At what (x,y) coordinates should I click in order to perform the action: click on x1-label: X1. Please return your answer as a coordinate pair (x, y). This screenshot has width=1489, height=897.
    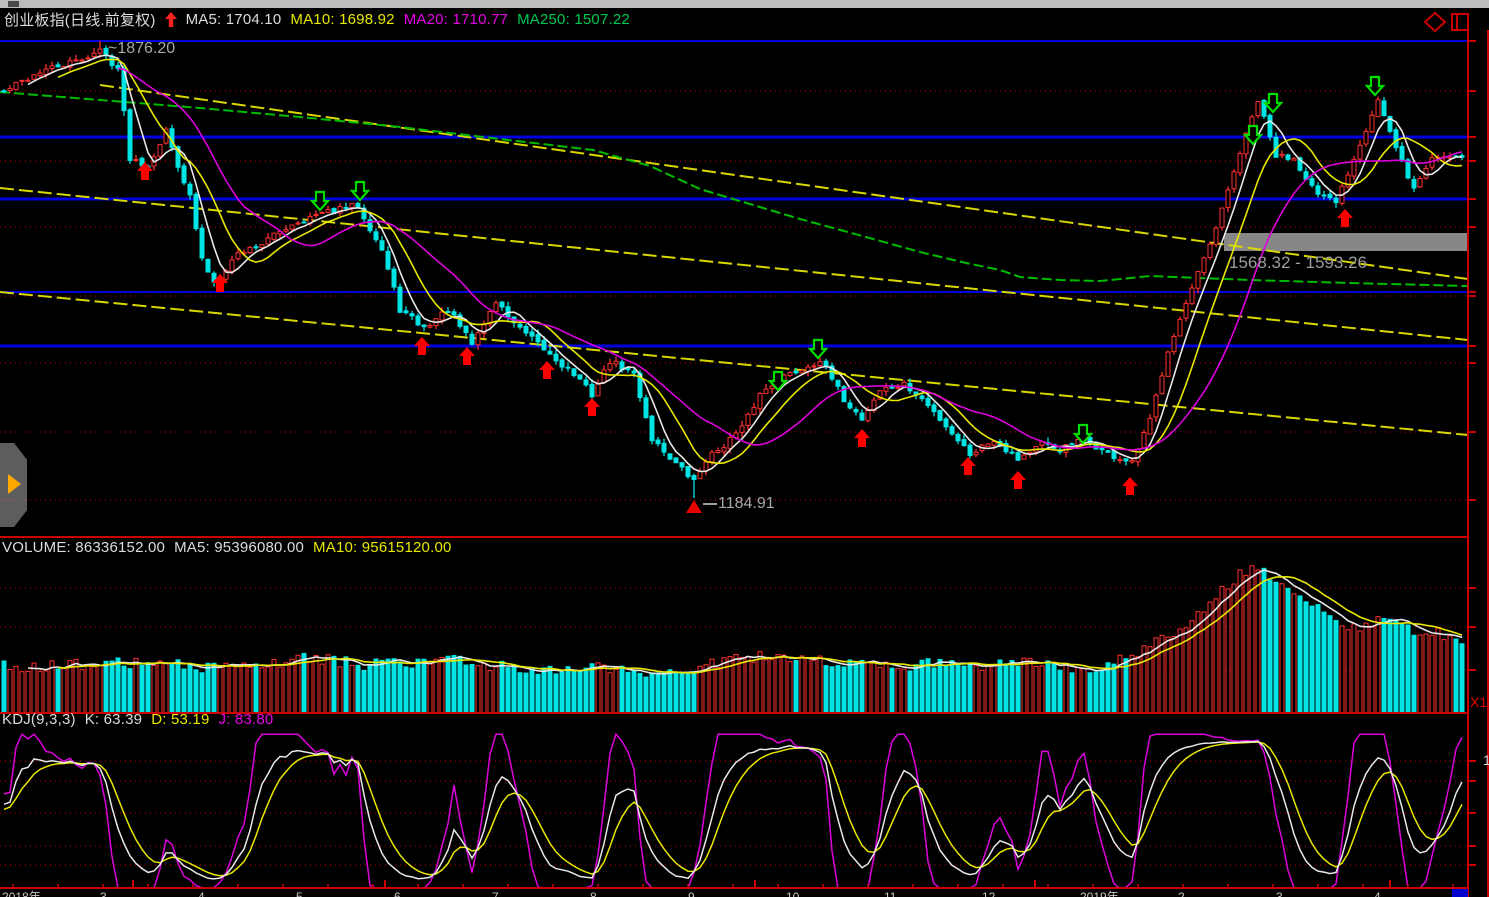
    Looking at the image, I should click on (1479, 702).